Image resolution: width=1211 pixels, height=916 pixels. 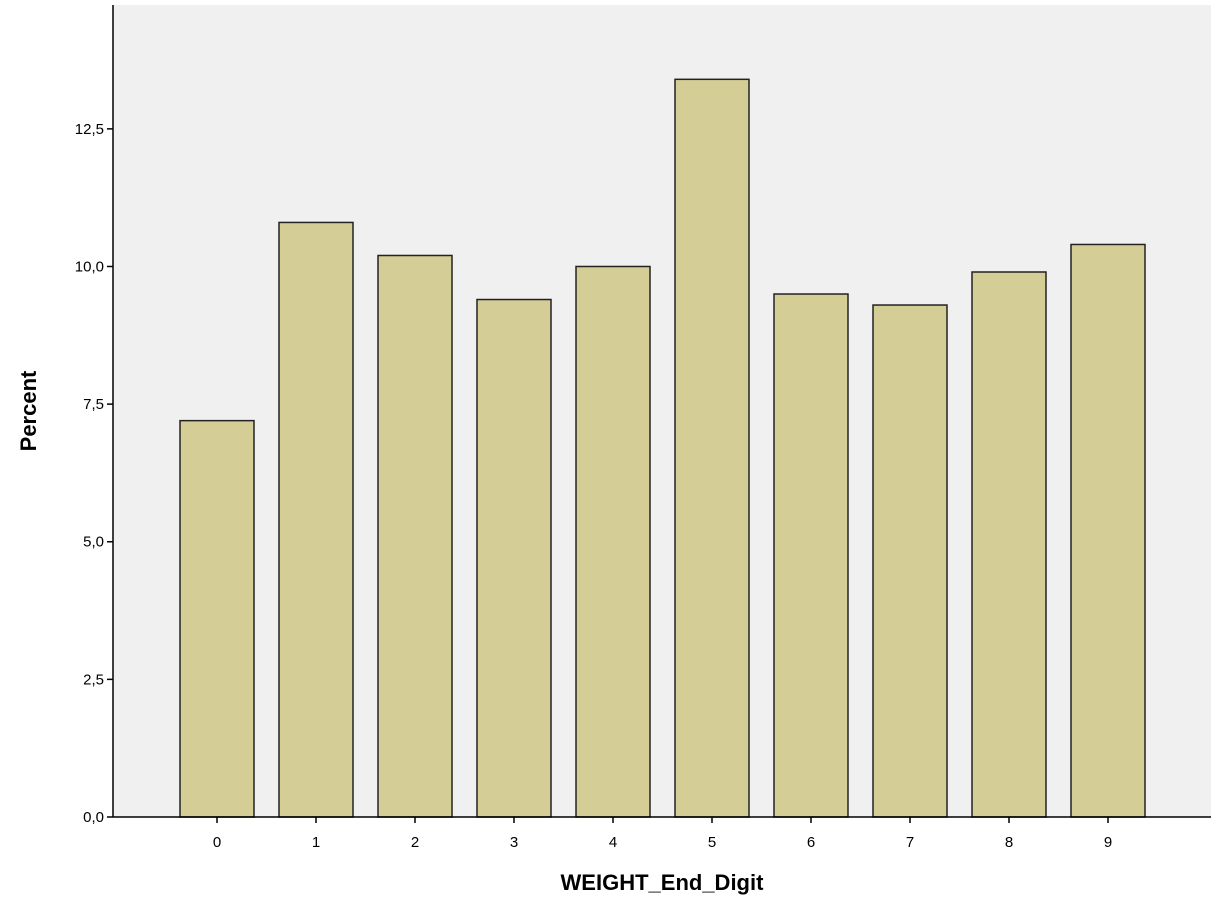 What do you see at coordinates (89, 266) in the screenshot?
I see `y-tick-label: 10,0` at bounding box center [89, 266].